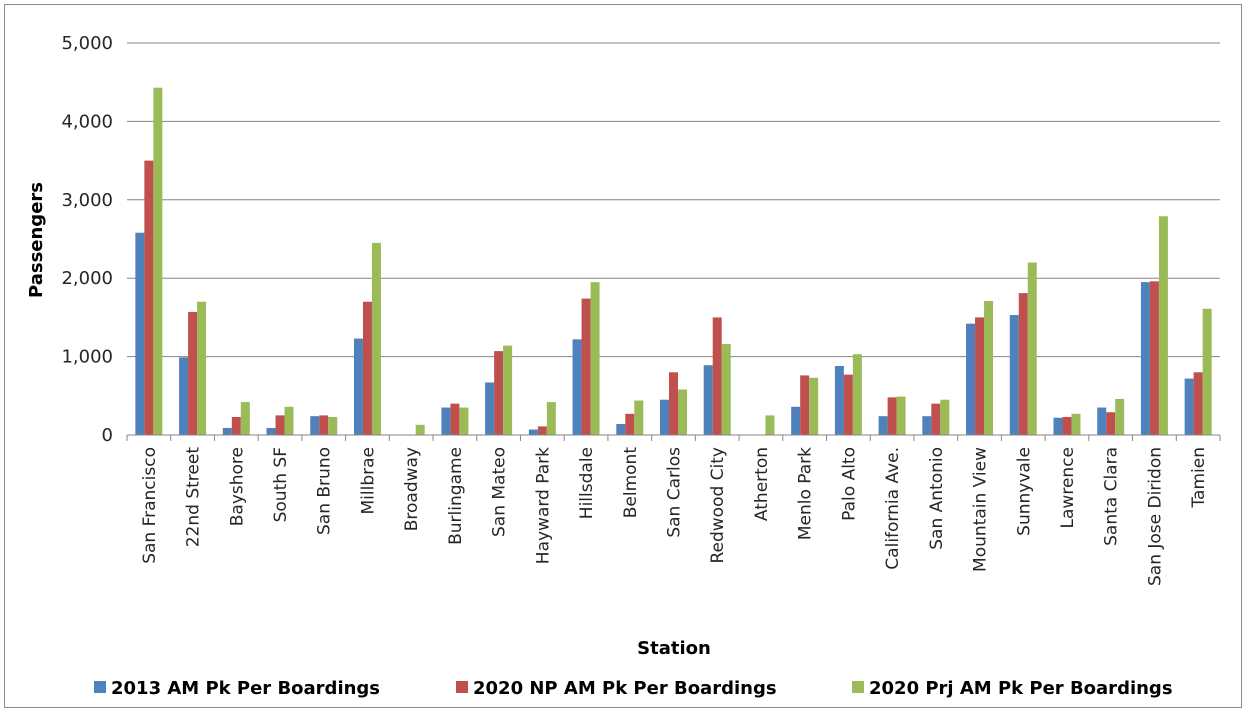 This screenshot has width=1248, height=713. What do you see at coordinates (245, 688) in the screenshot?
I see `legend-label: 2013 AM Pk Per Boardings` at bounding box center [245, 688].